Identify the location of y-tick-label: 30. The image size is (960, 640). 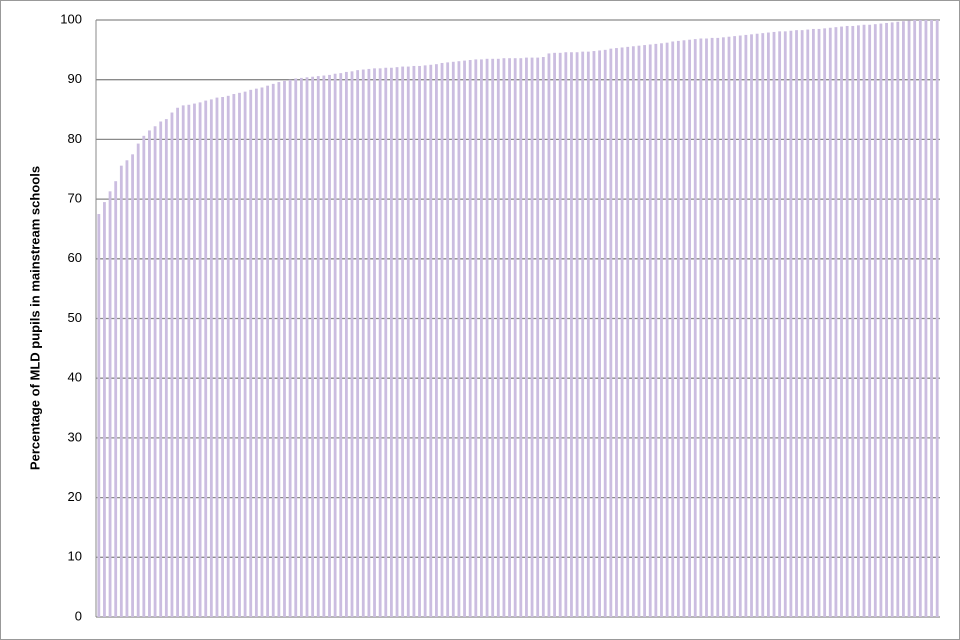
(75, 436).